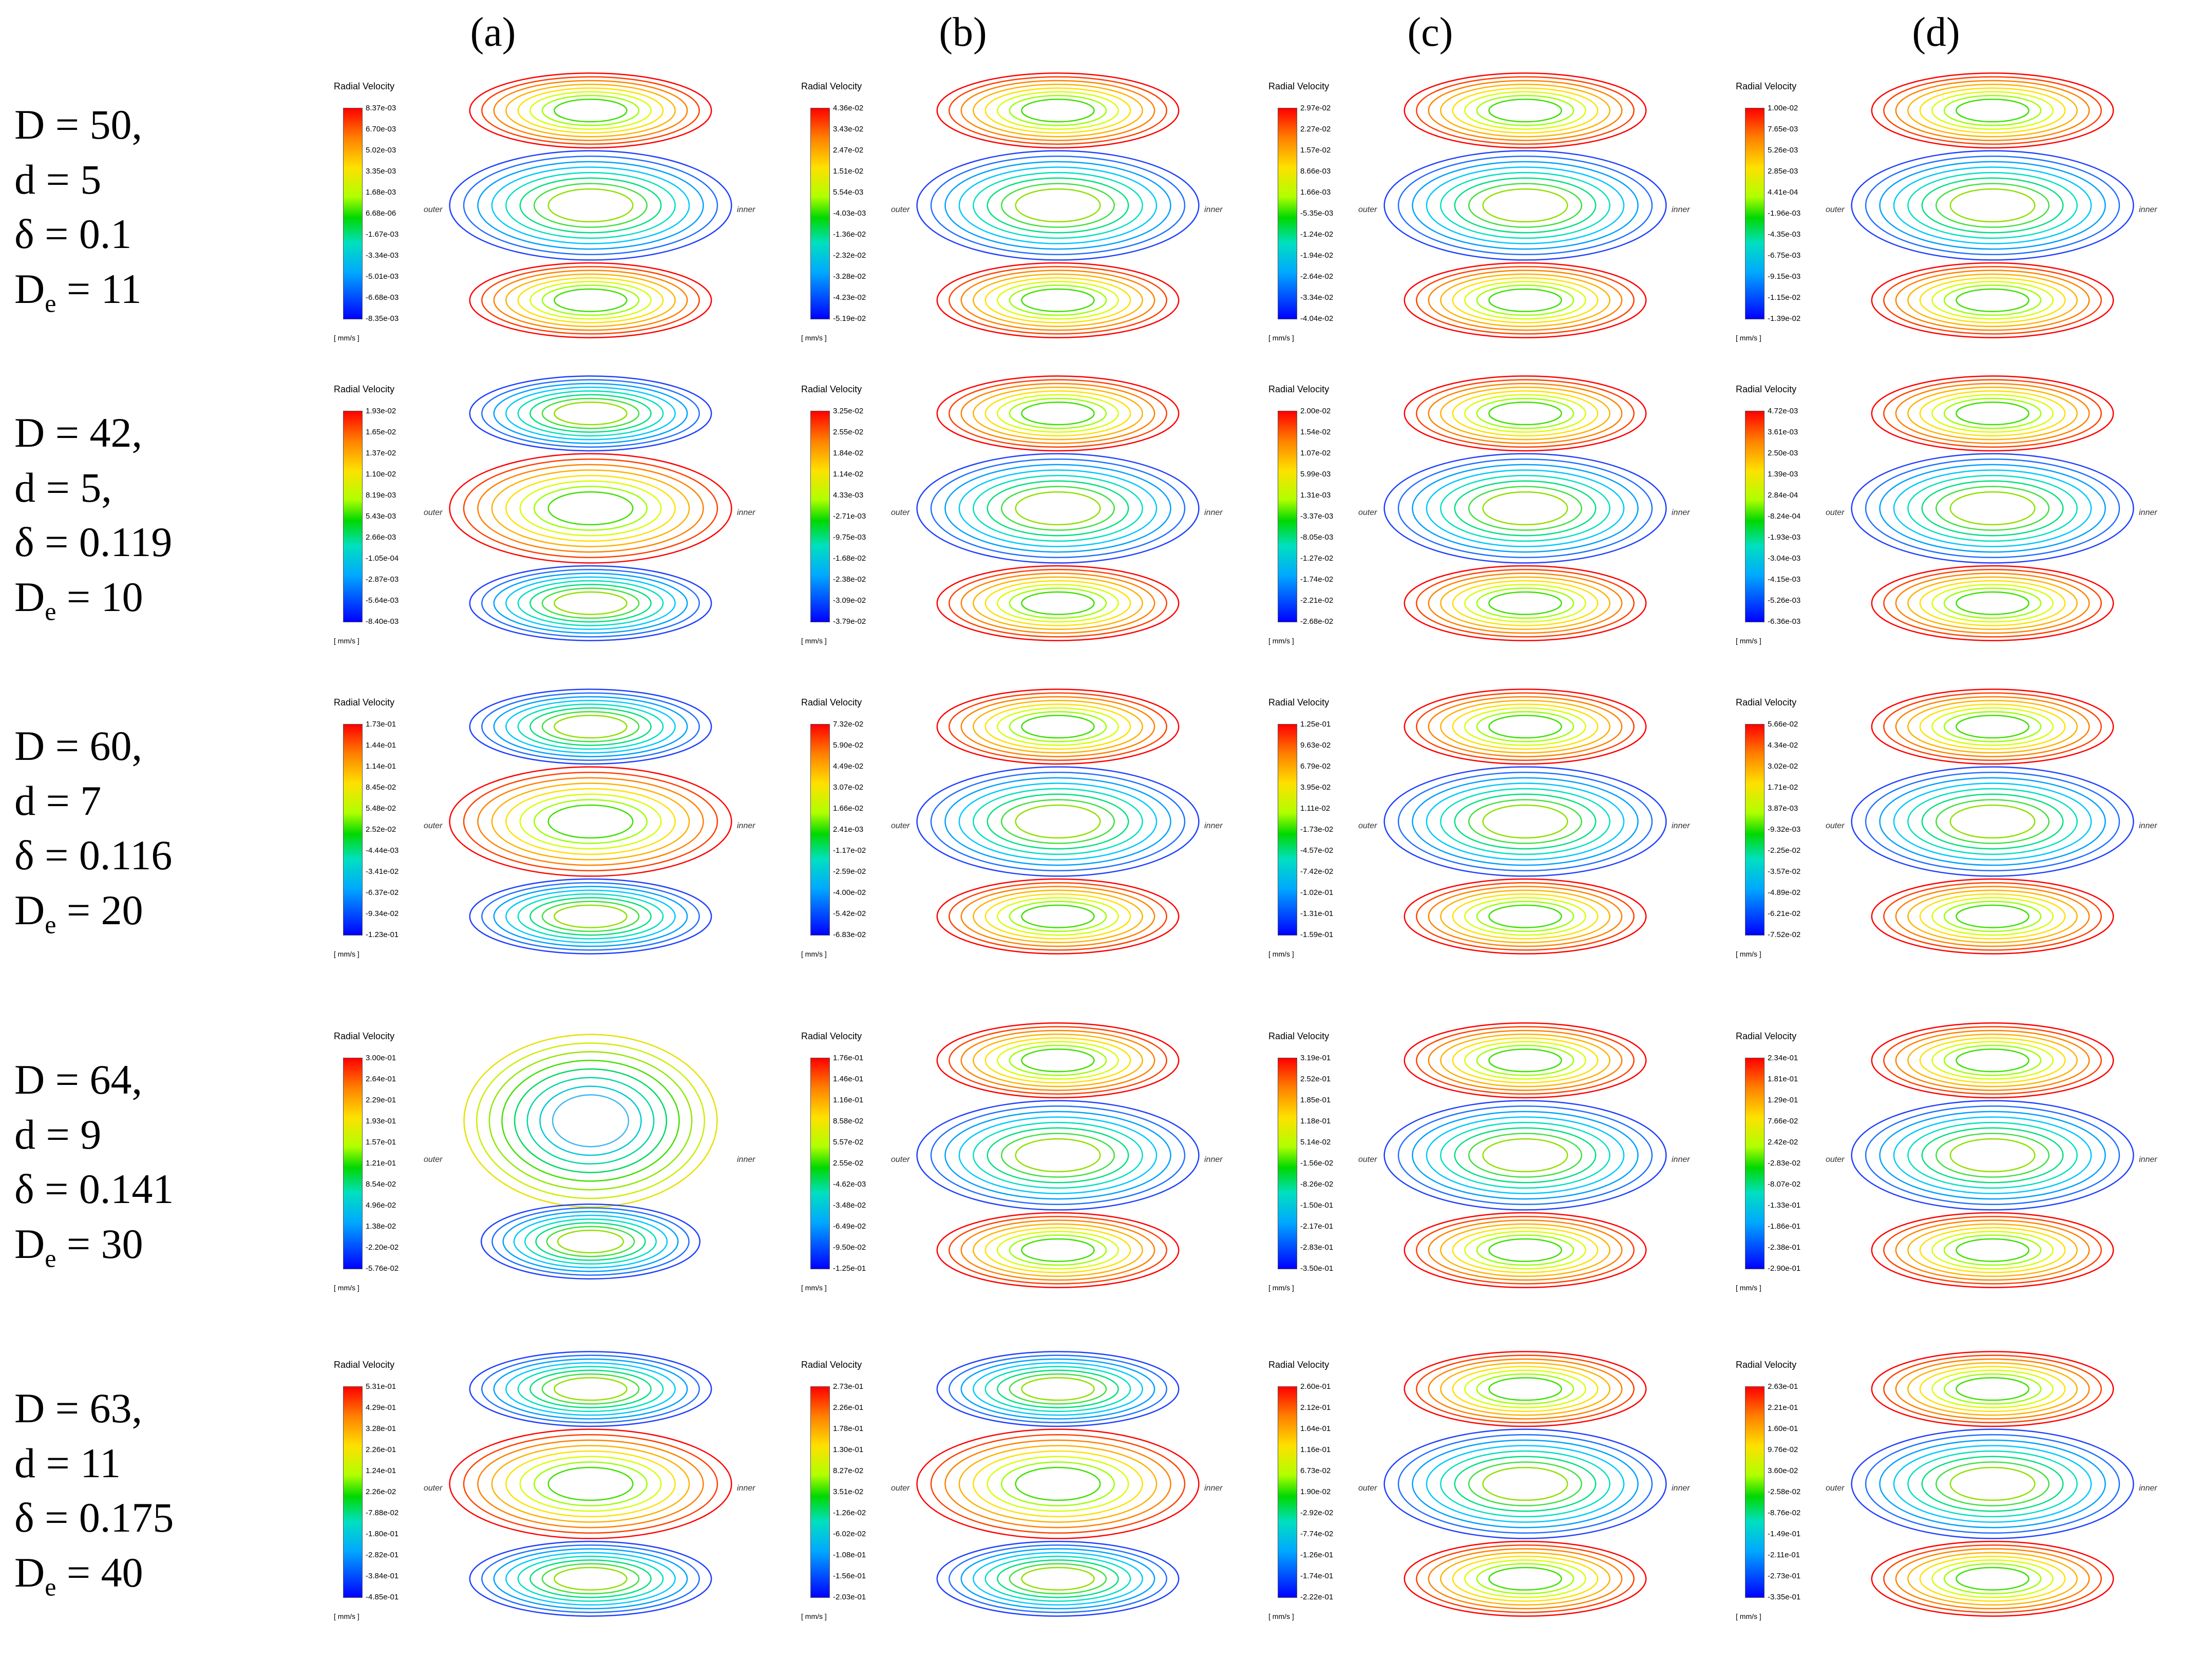 Image resolution: width=2200 pixels, height=1680 pixels. I want to click on colorbar-tick-label: -4.57e-02, so click(1317, 851).